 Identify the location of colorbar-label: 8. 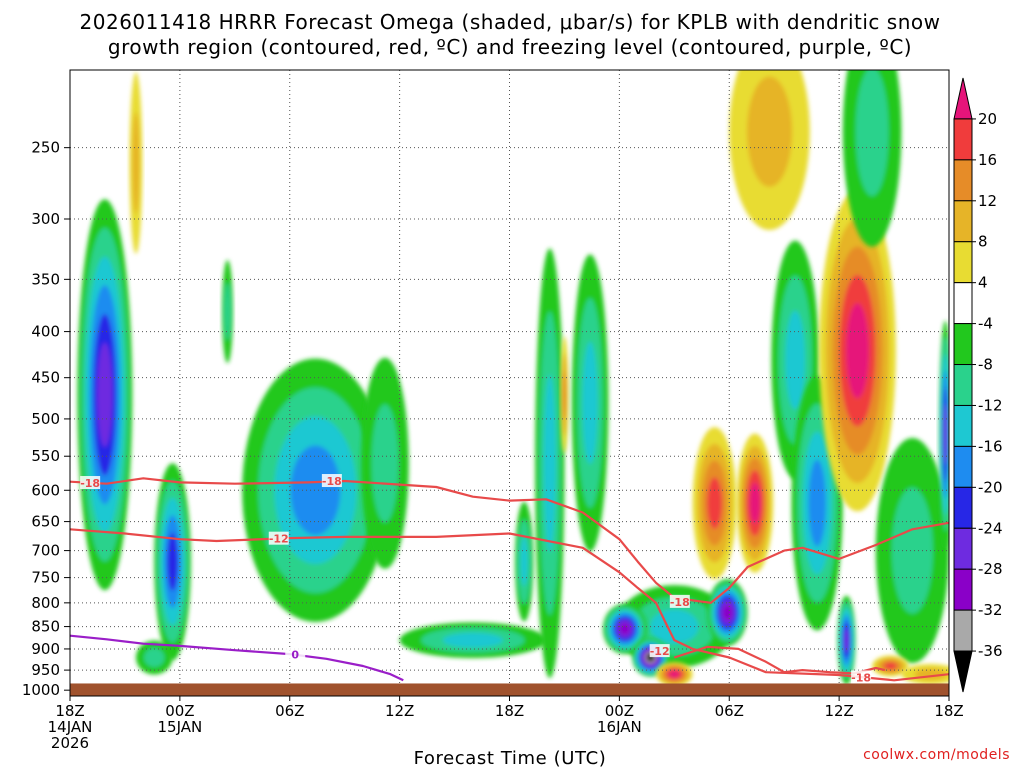
(983, 242).